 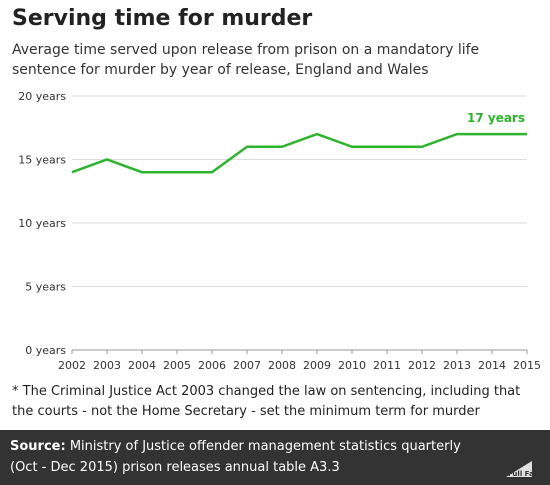 What do you see at coordinates (247, 365) in the screenshot?
I see `x-tick-label: 2007` at bounding box center [247, 365].